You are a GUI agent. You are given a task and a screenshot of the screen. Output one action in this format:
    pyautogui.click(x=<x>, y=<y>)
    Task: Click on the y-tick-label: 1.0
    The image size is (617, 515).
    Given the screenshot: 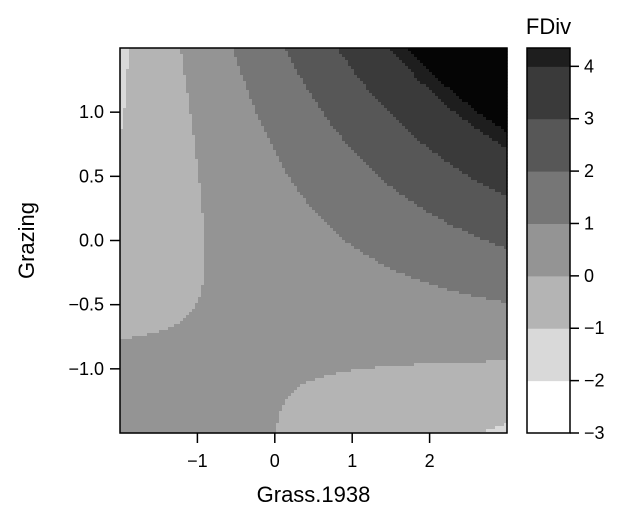 What is the action you would take?
    pyautogui.click(x=91, y=112)
    